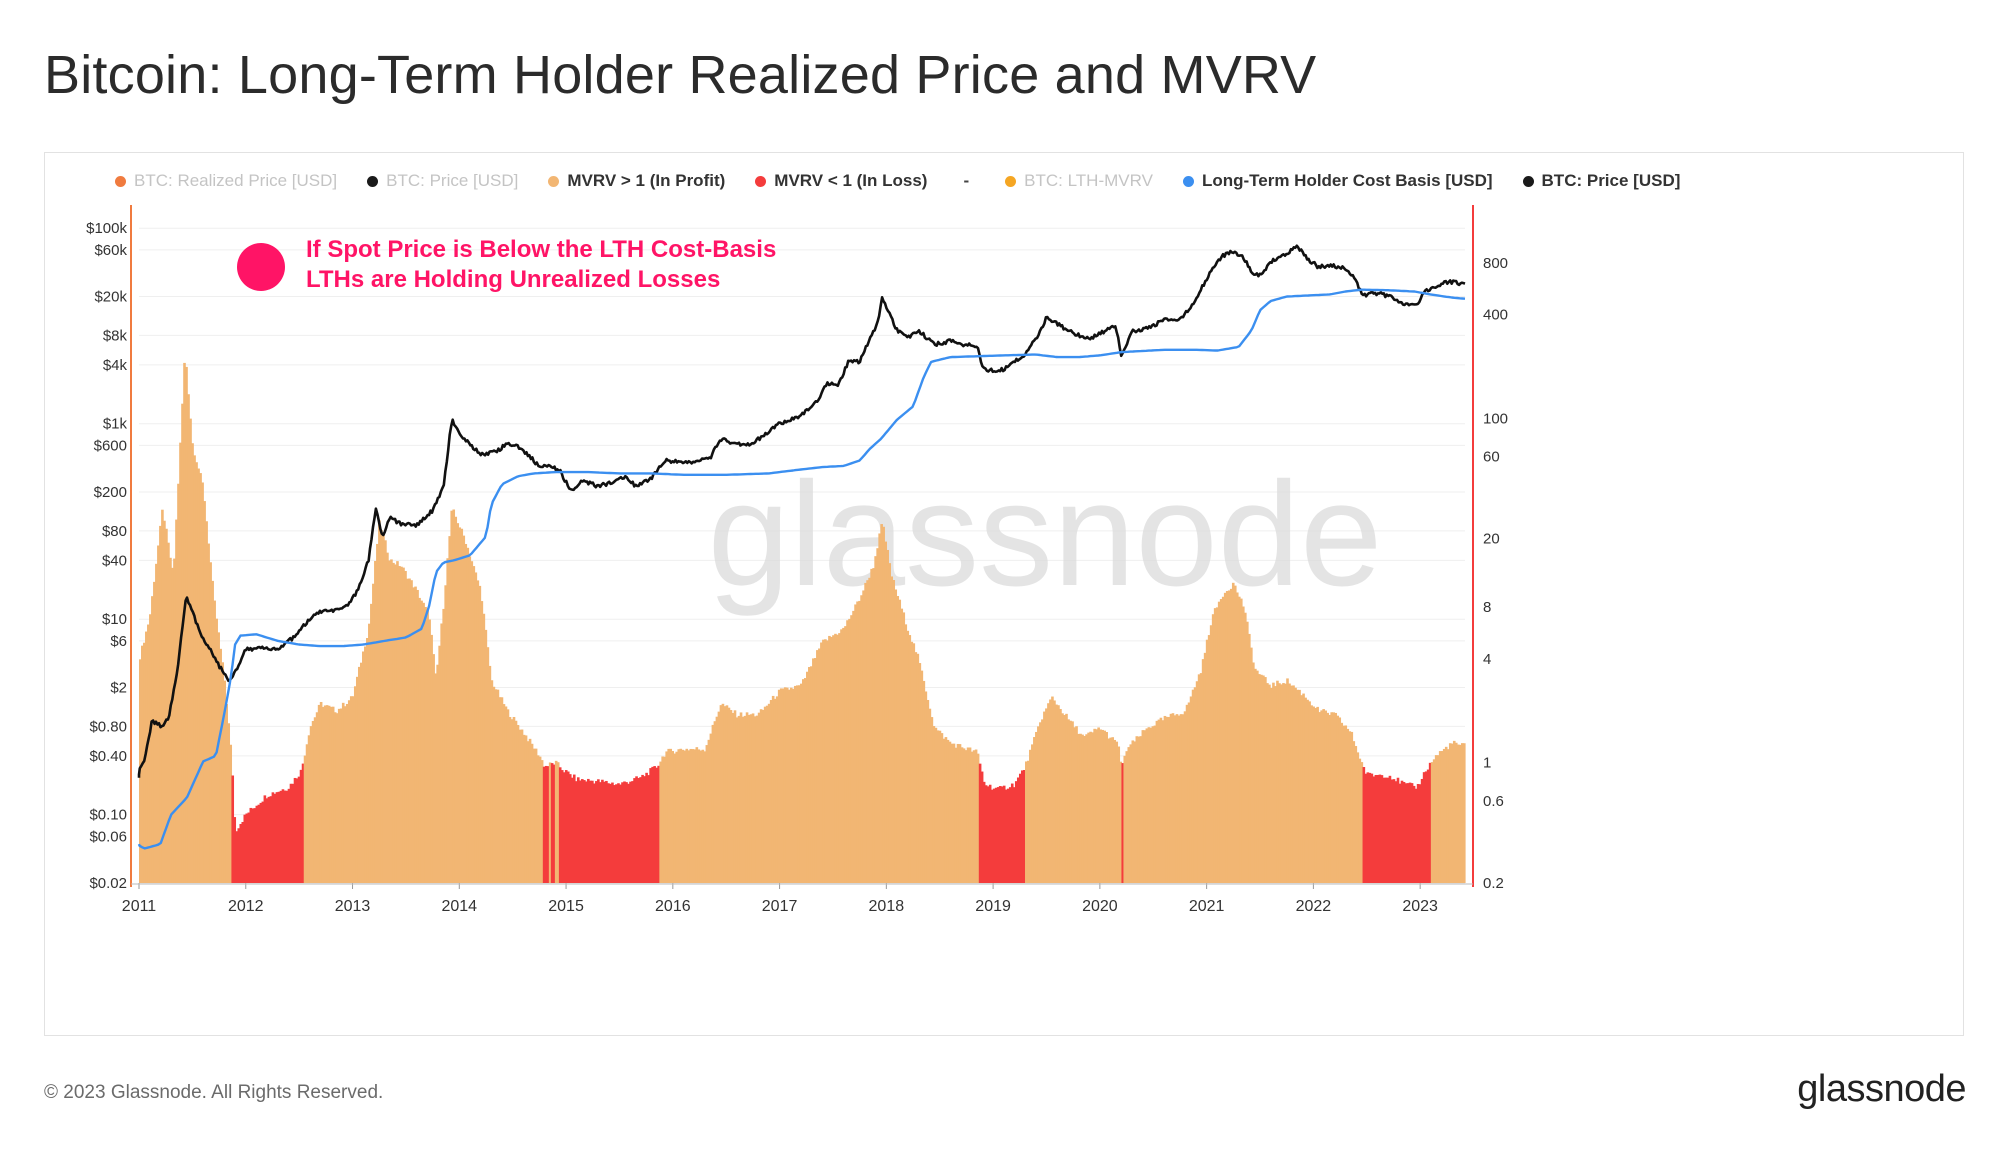 Image resolution: width=2000 pixels, height=1152 pixels. I want to click on y-left-tick-label: $1k, so click(115, 424).